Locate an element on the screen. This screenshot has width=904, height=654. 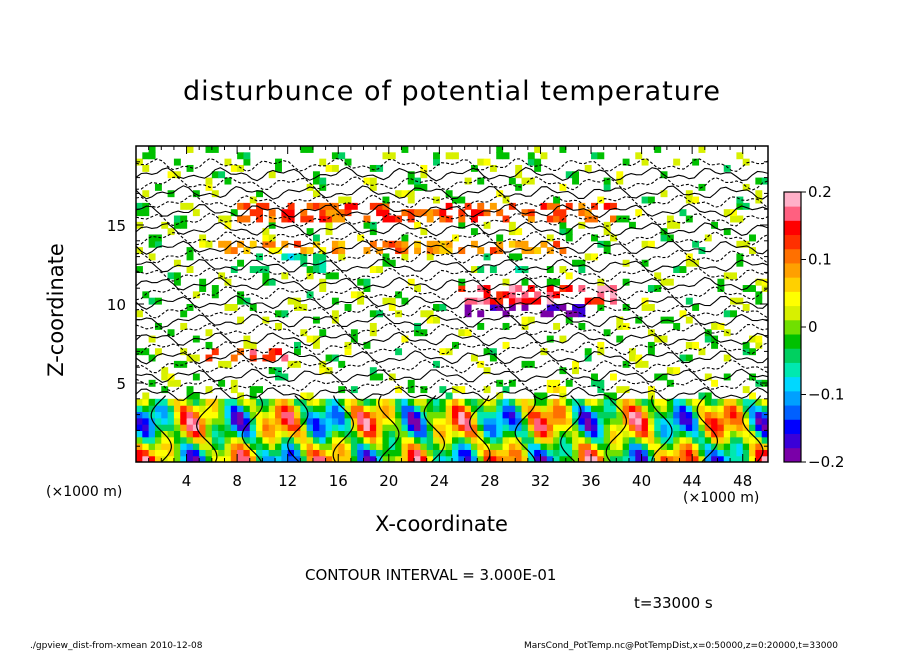
colorbar-tick-label: 0.2 is located at coordinates (820, 192).